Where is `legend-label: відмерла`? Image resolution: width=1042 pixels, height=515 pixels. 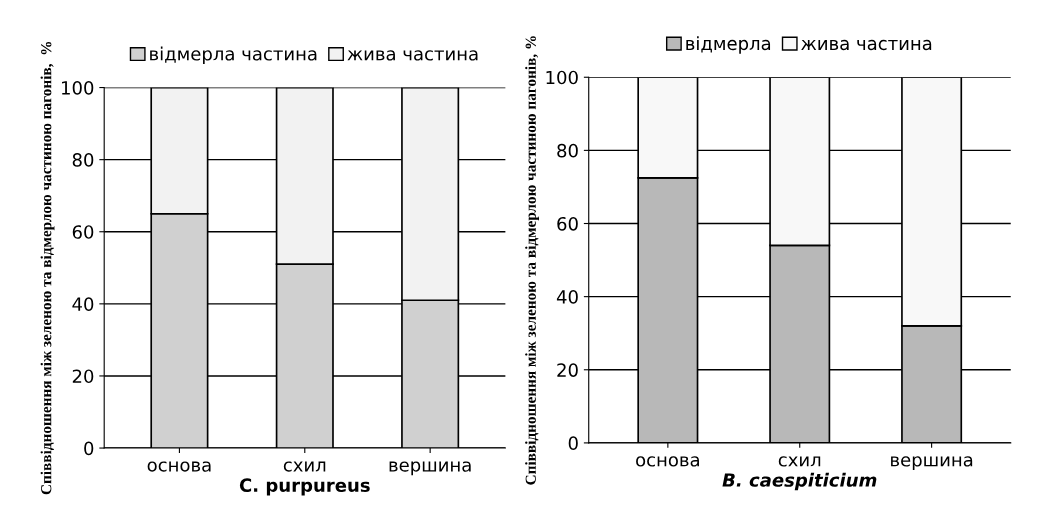 legend-label: відмерла is located at coordinates (728, 45).